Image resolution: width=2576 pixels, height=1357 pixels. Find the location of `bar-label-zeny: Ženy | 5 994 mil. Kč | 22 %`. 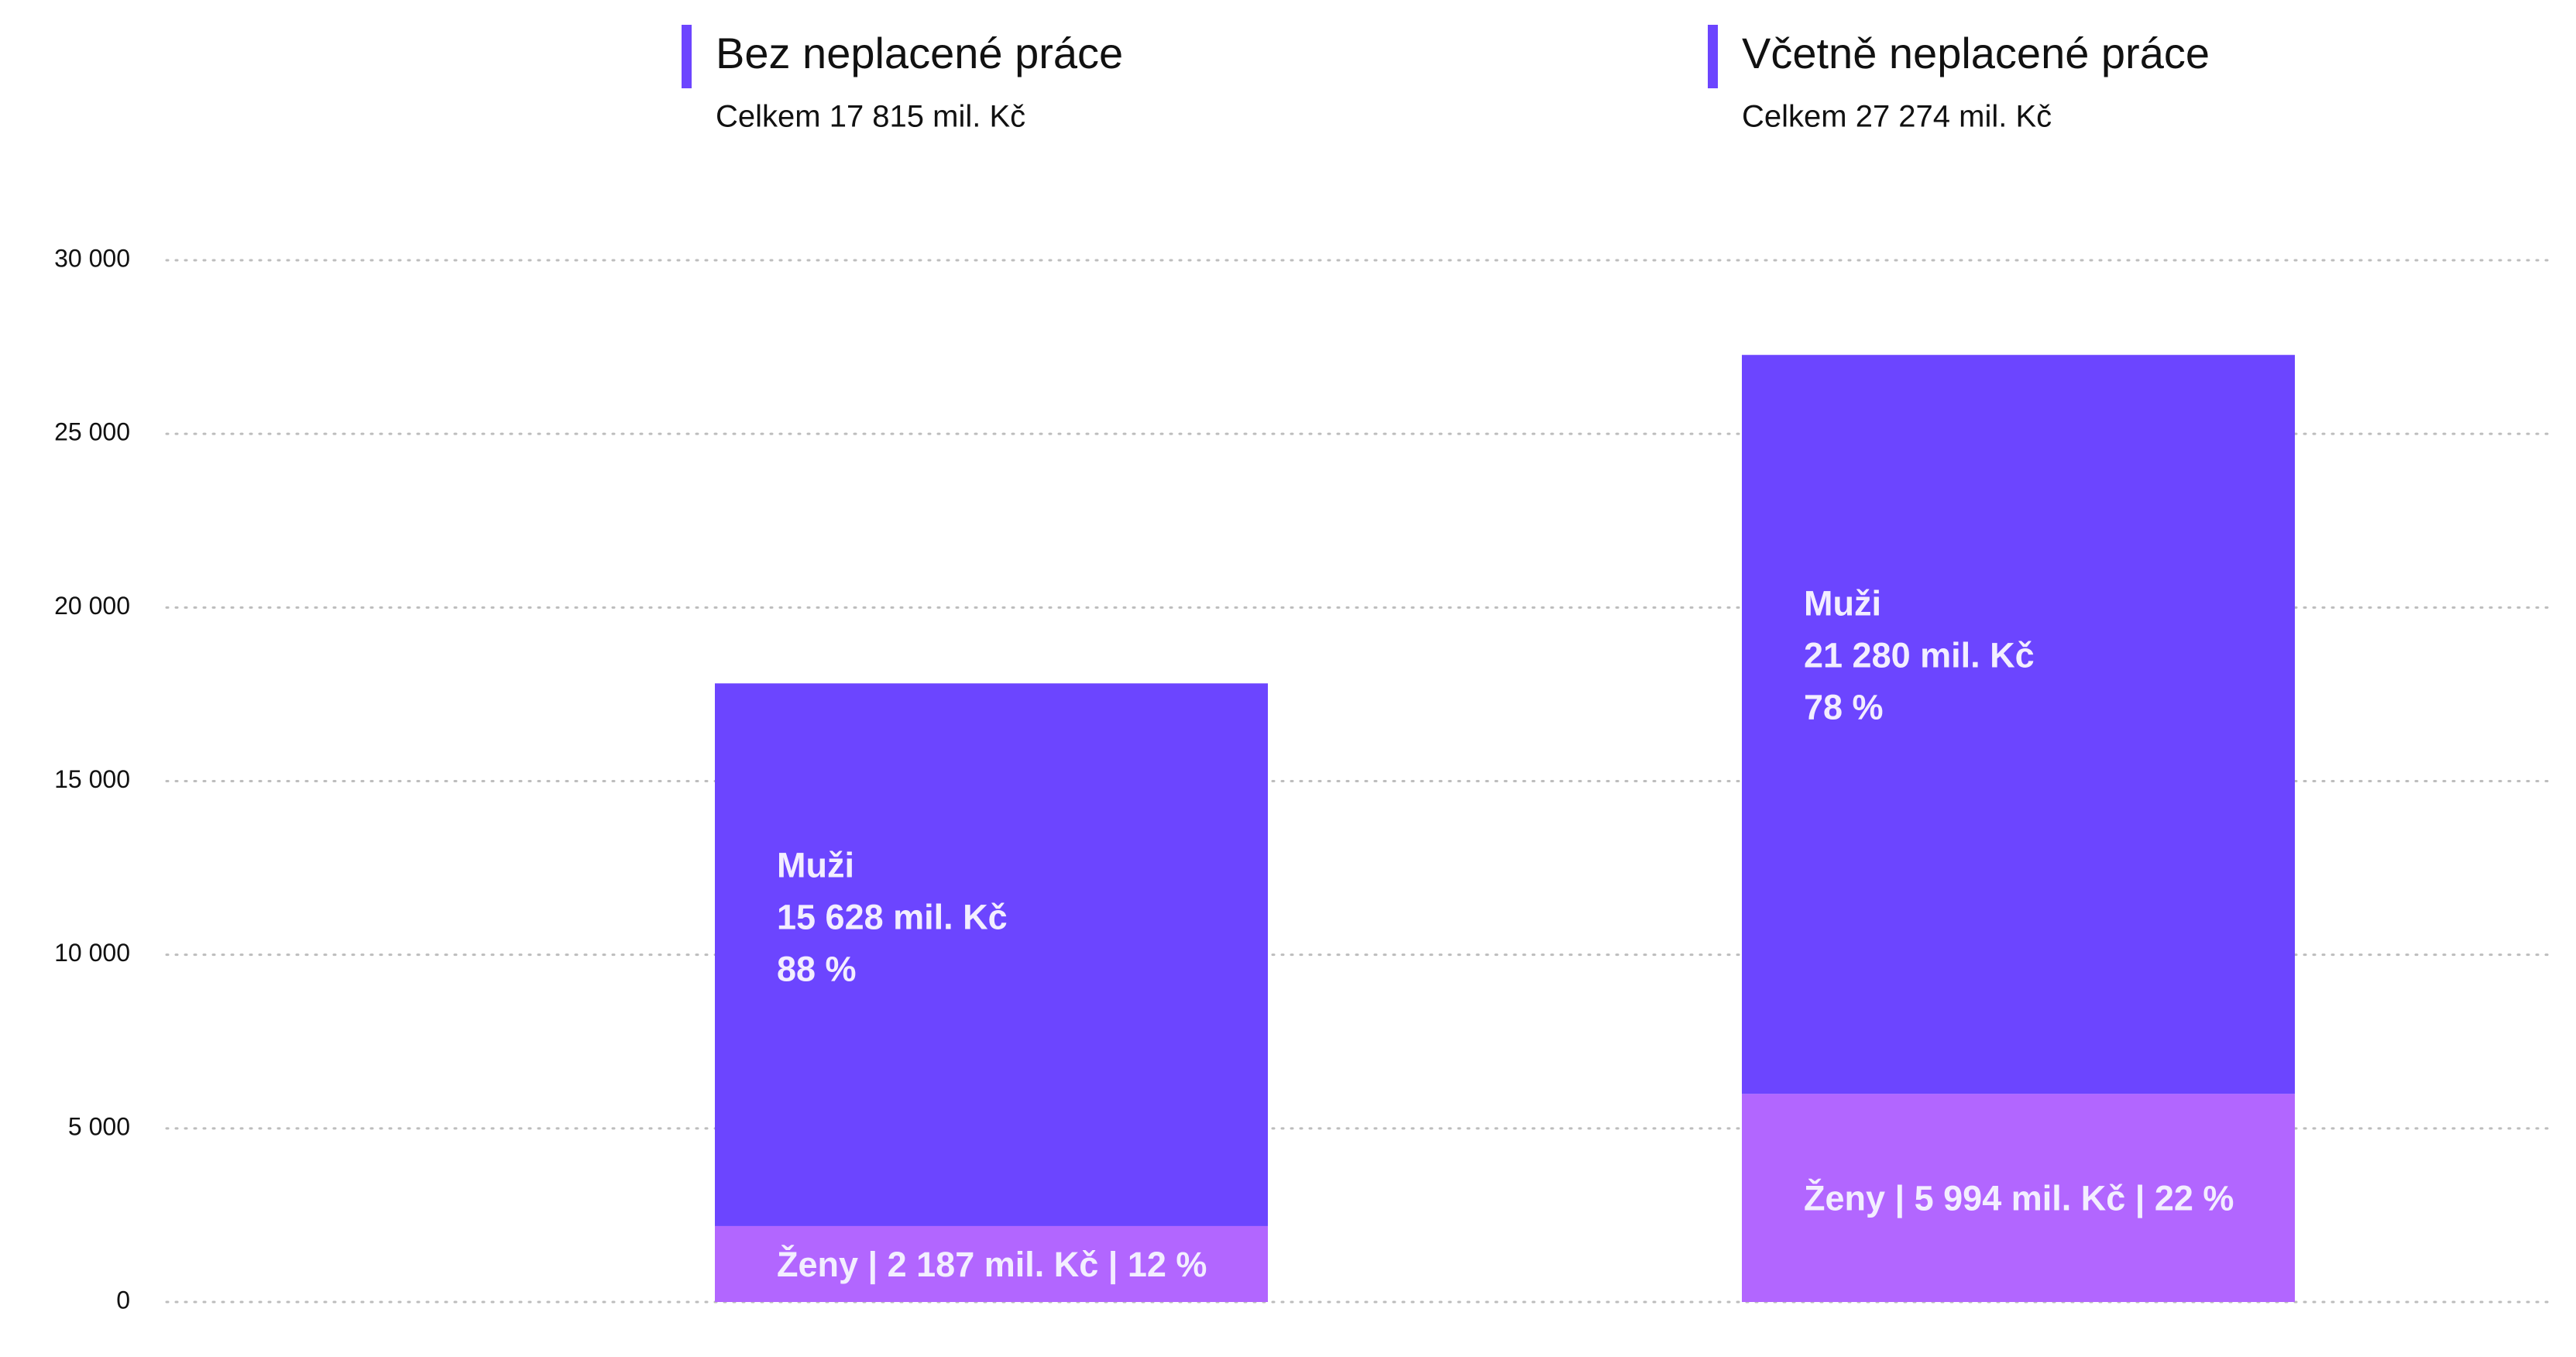

bar-label-zeny: Ženy | 5 994 mil. Kč | 22 % is located at coordinates (2019, 1199).